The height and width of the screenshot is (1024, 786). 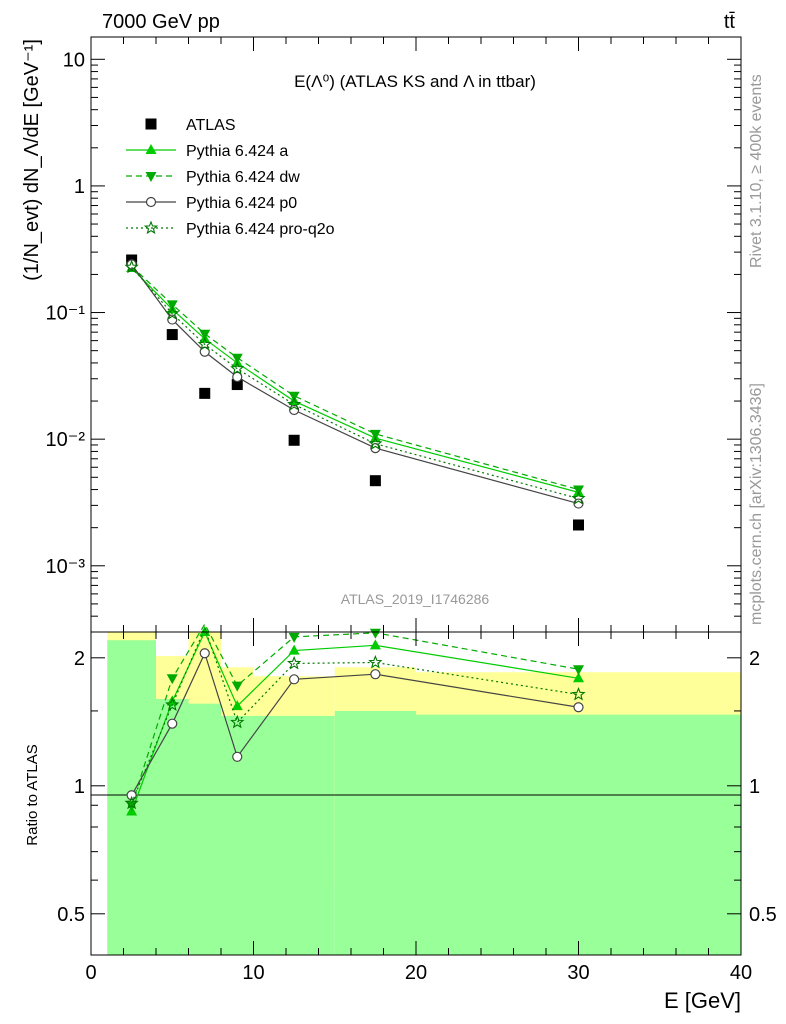 I want to click on ratio-data-marks, so click(x=355, y=719).